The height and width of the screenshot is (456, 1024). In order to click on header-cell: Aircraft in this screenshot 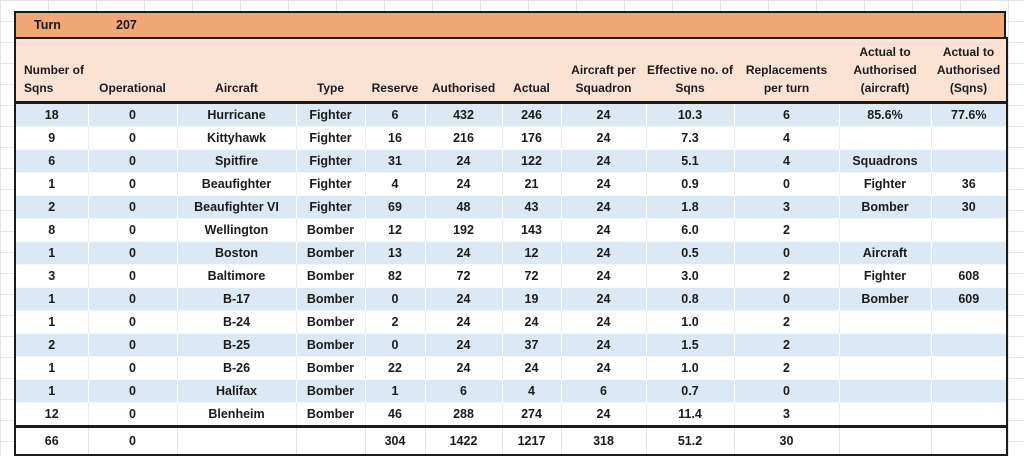, I will do `click(236, 71)`.